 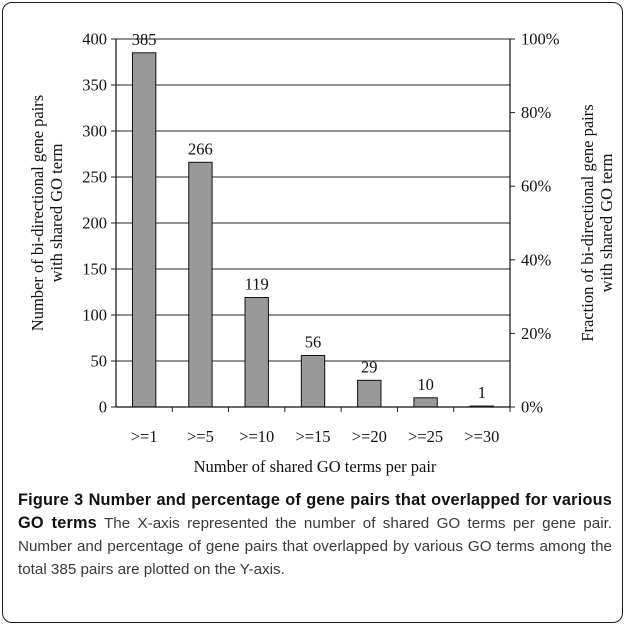 What do you see at coordinates (94, 85) in the screenshot?
I see `left-tick-label: 350` at bounding box center [94, 85].